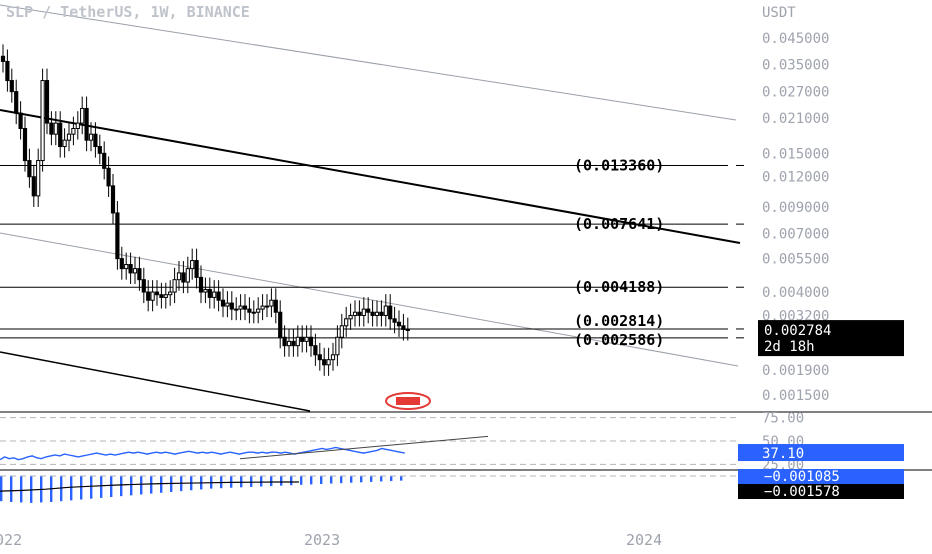 Image resolution: width=932 pixels, height=554 pixels. Describe the element at coordinates (795, 234) in the screenshot. I see `y-tick-label: 0.007000` at that location.